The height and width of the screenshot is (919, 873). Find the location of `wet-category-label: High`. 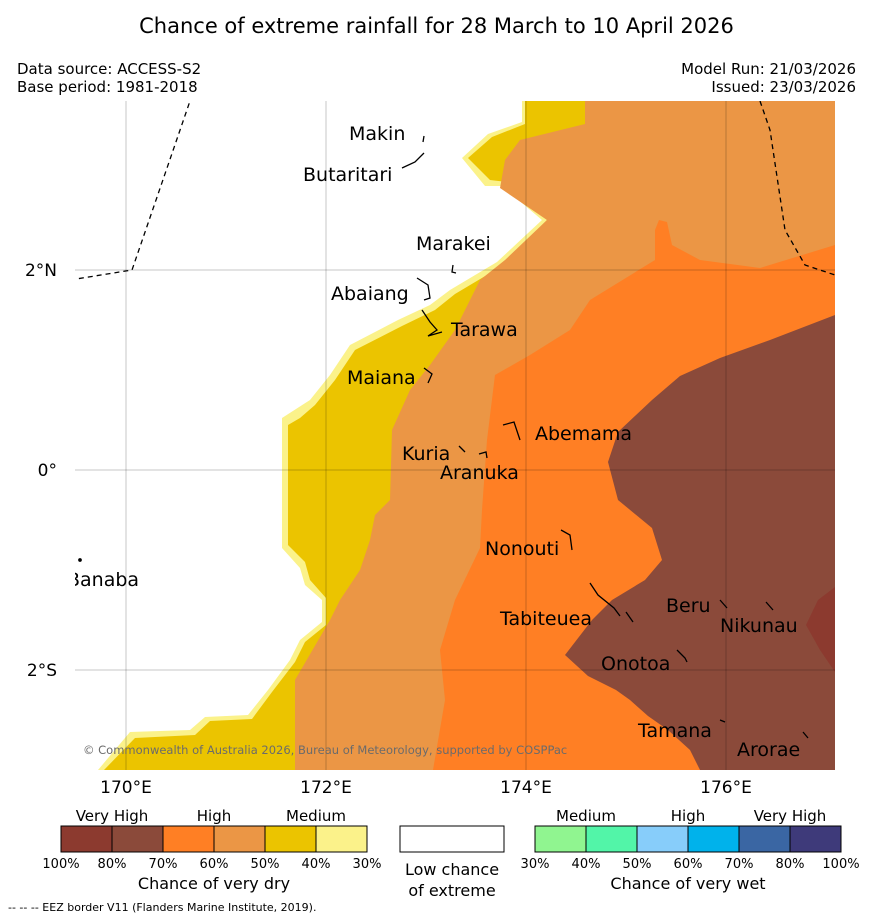

wet-category-label: High is located at coordinates (688, 816).